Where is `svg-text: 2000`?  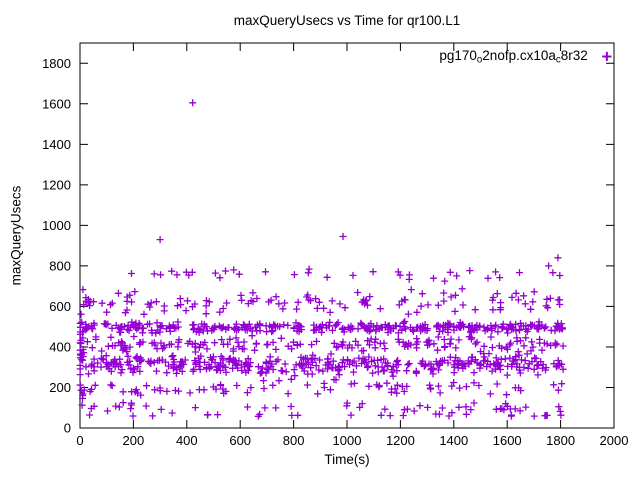 svg-text: 2000 is located at coordinates (614, 440).